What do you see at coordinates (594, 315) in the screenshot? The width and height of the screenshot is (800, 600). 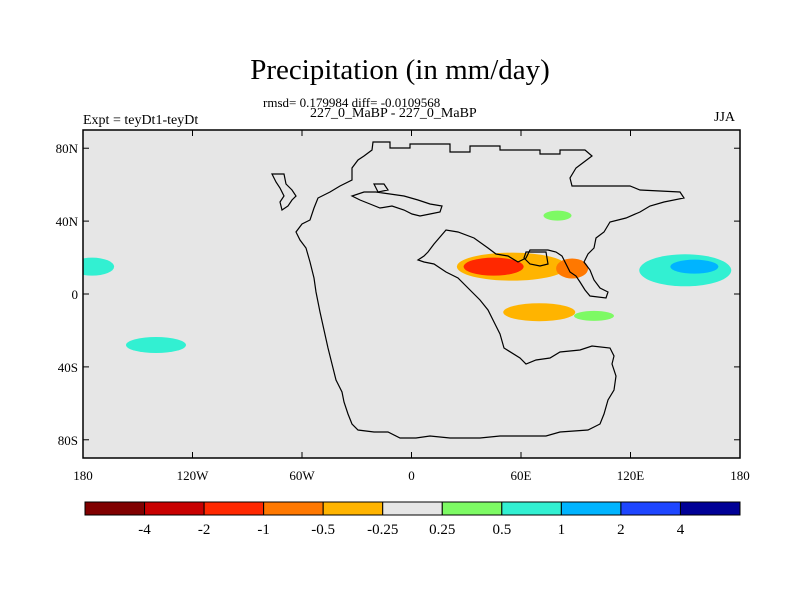 I see `anomaly-indian-ocean-wet` at bounding box center [594, 315].